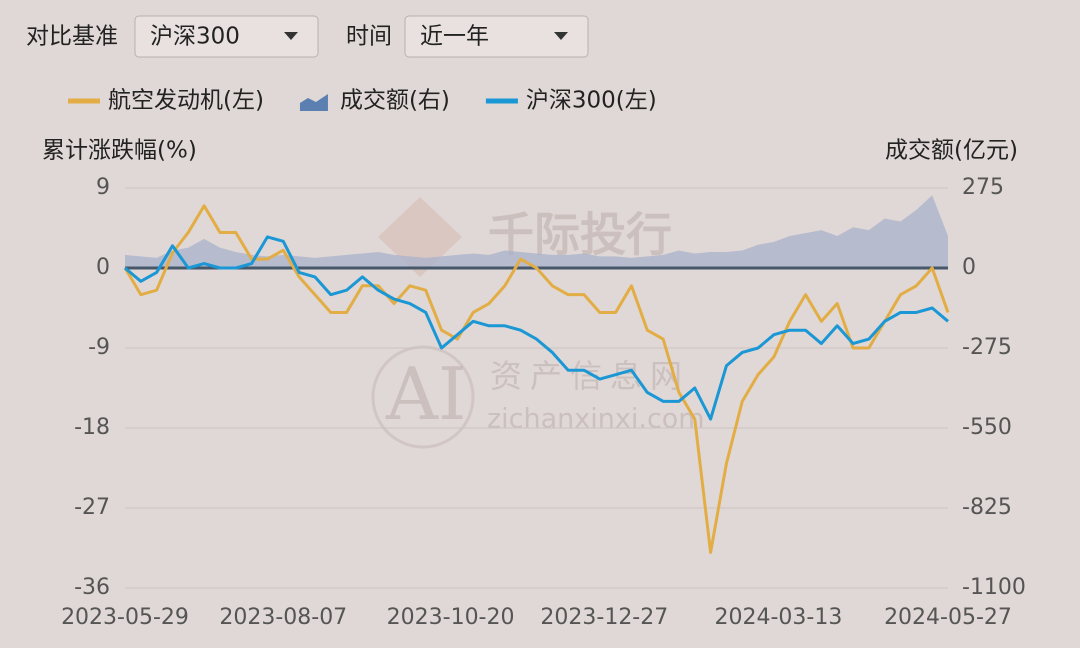 Image resolution: width=1080 pixels, height=648 pixels. I want to click on time-value: 近一年, so click(454, 37).